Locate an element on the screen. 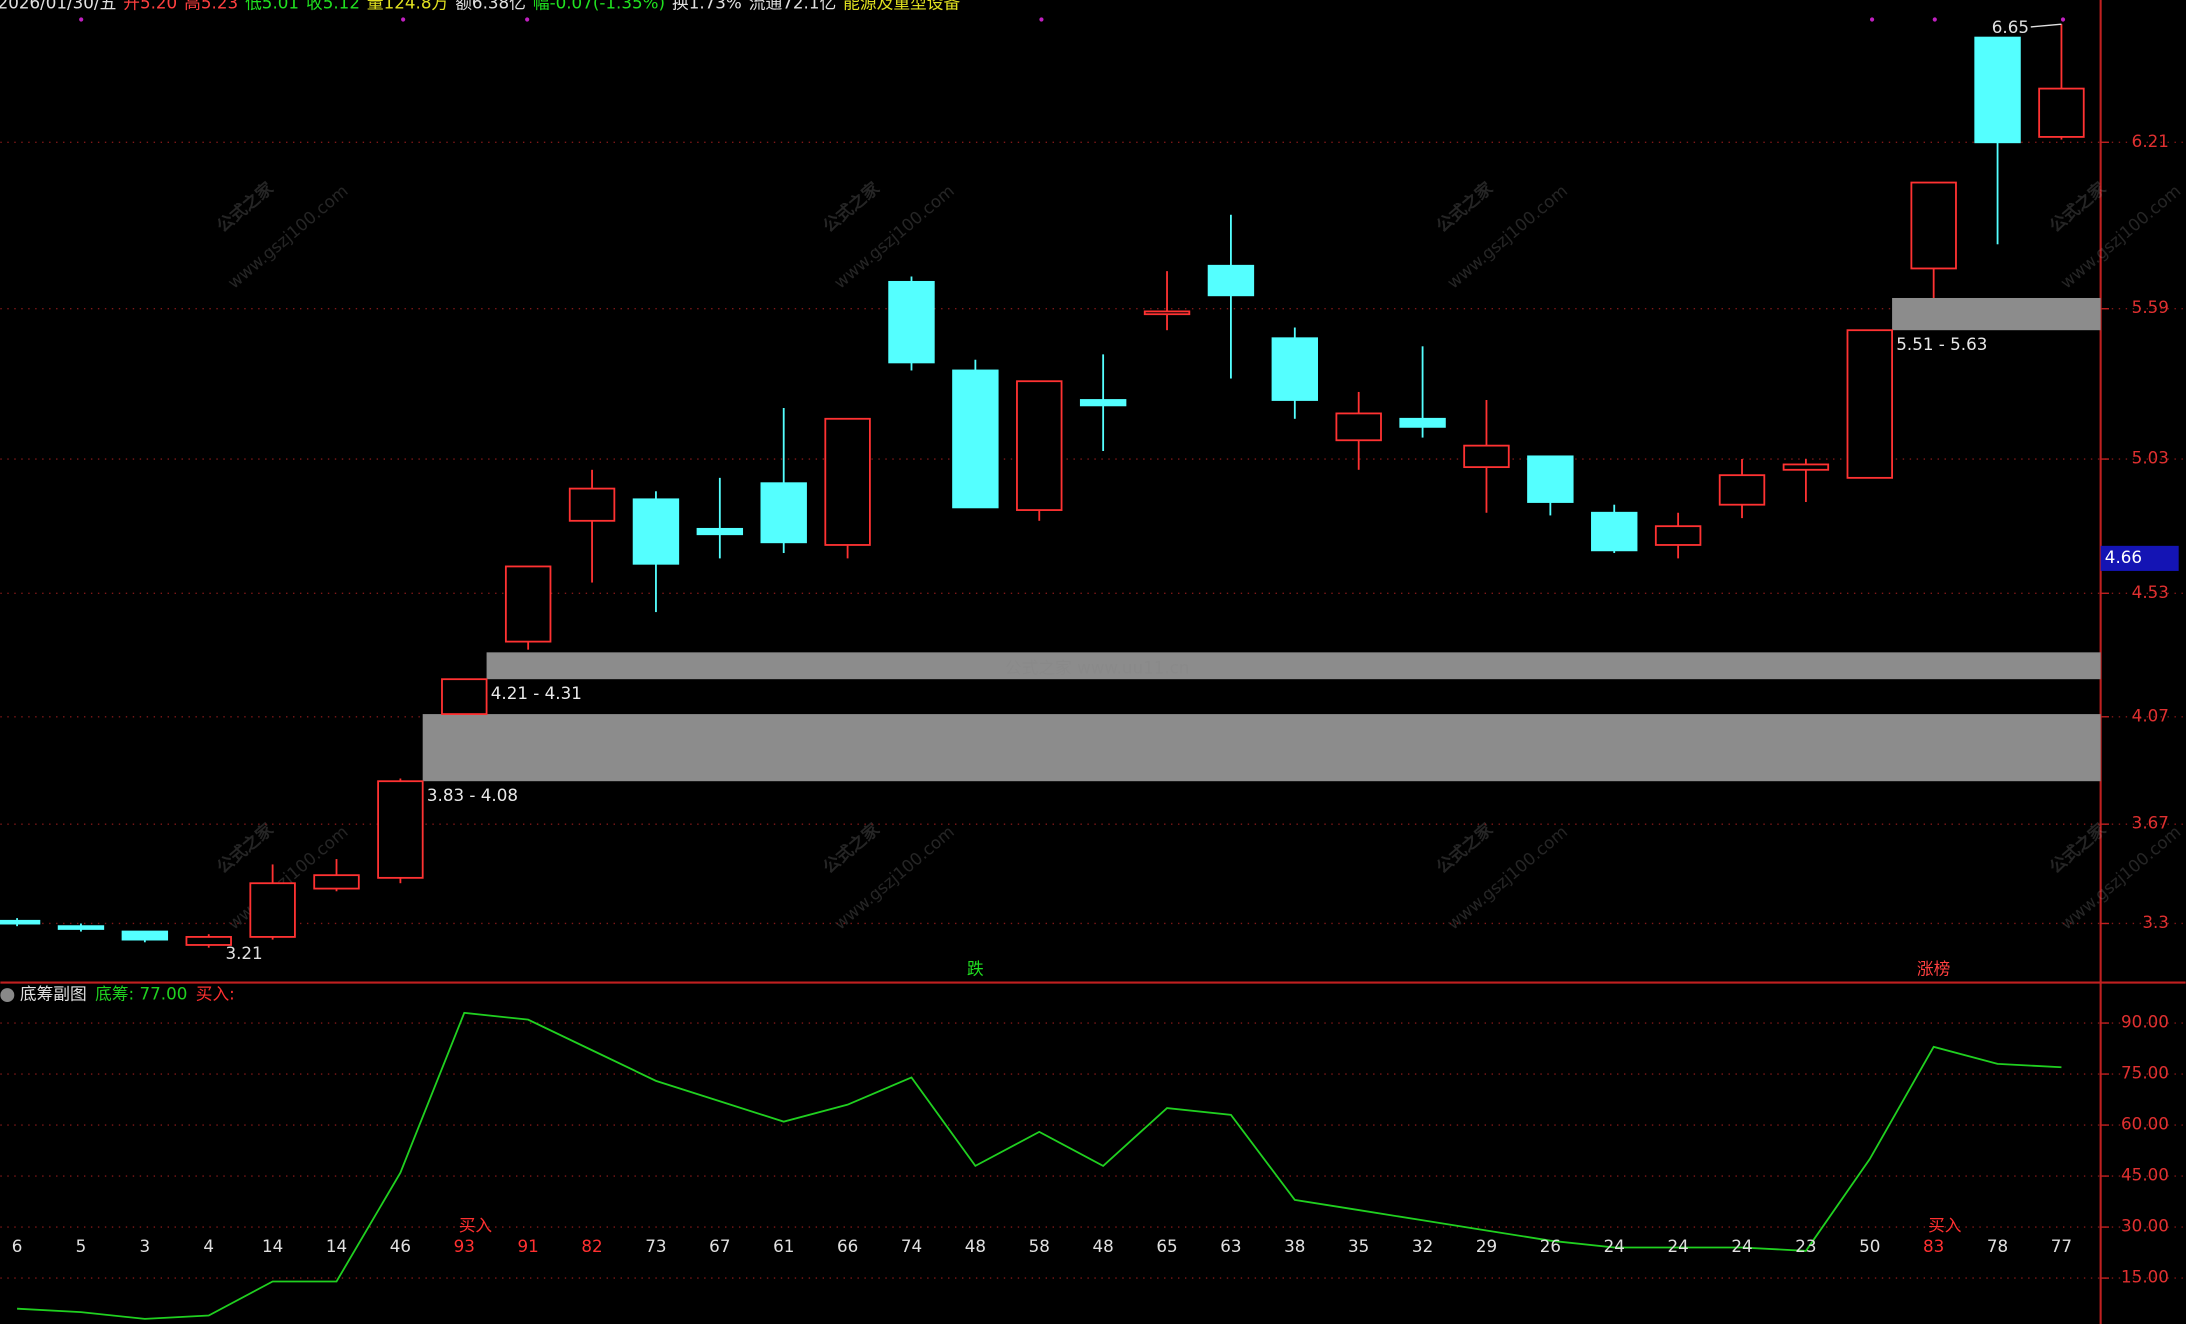 Image resolution: width=2186 pixels, height=1324 pixels. value-label: 46 is located at coordinates (400, 1246).